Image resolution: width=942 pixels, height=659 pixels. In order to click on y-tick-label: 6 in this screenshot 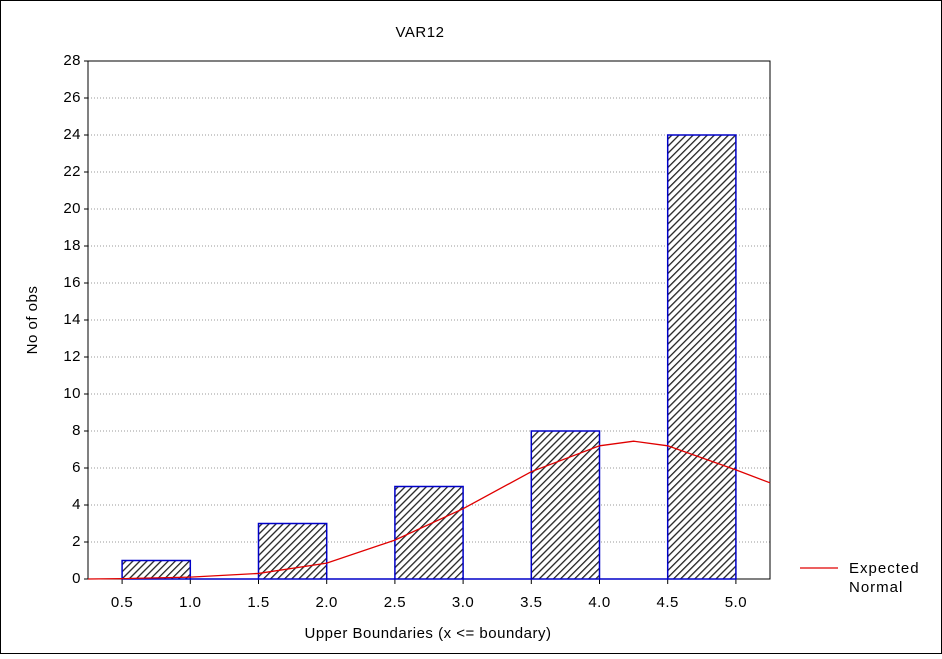, I will do `click(76, 467)`.